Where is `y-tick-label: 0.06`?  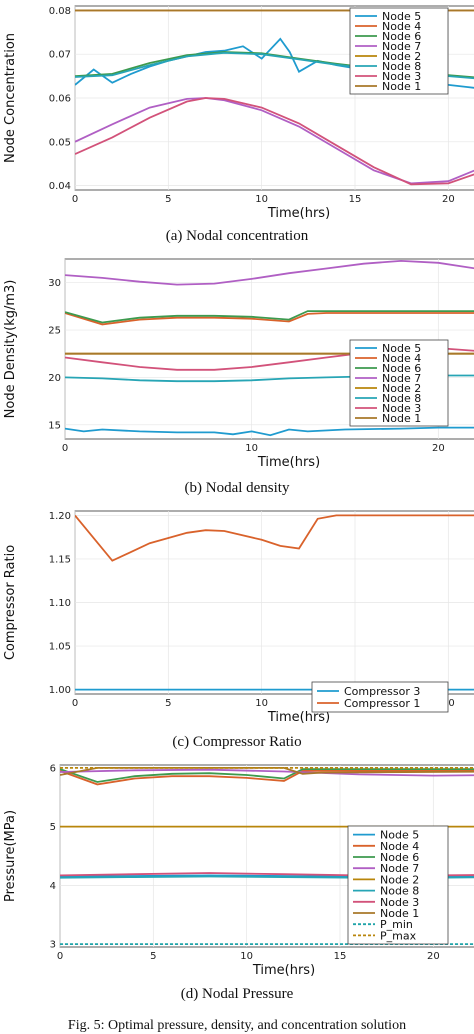
y-tick-label: 0.06 is located at coordinates (60, 99).